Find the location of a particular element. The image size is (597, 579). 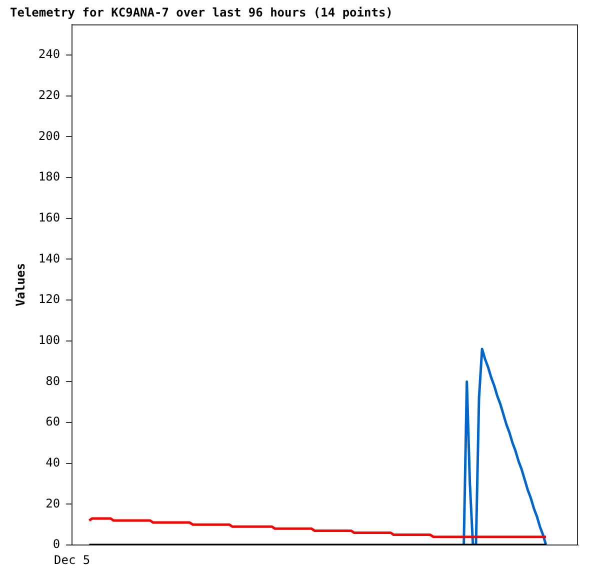

y-tick-label: 180 is located at coordinates (49, 177).